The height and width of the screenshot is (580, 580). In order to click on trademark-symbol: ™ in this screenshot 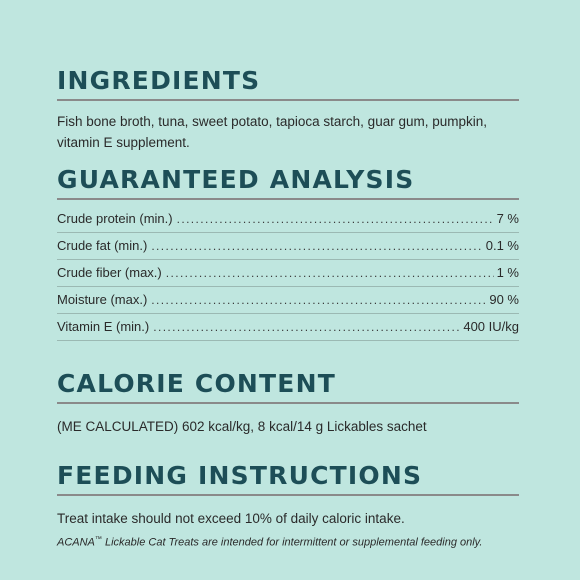, I will do `click(98, 539)`.